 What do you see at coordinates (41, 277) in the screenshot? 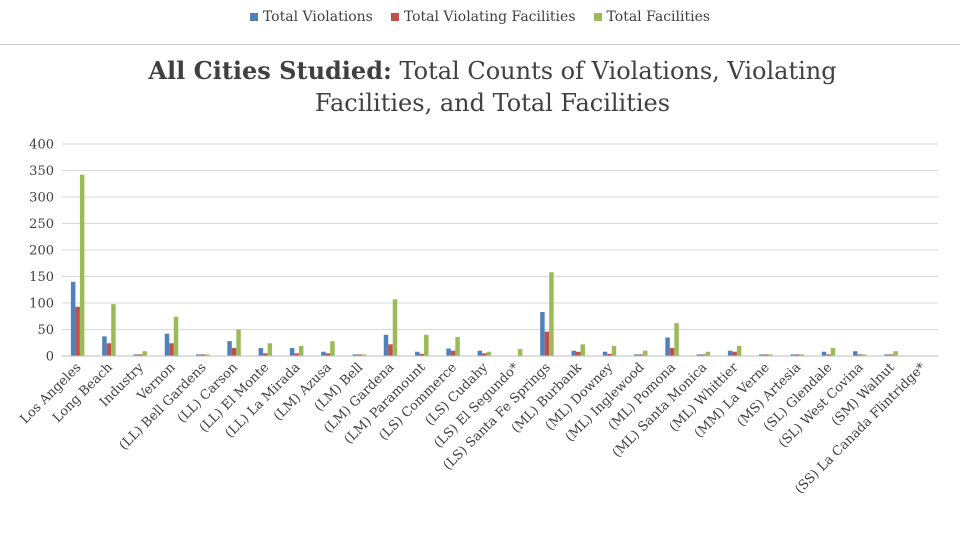
I see `y-tick-label: 150` at bounding box center [41, 277].